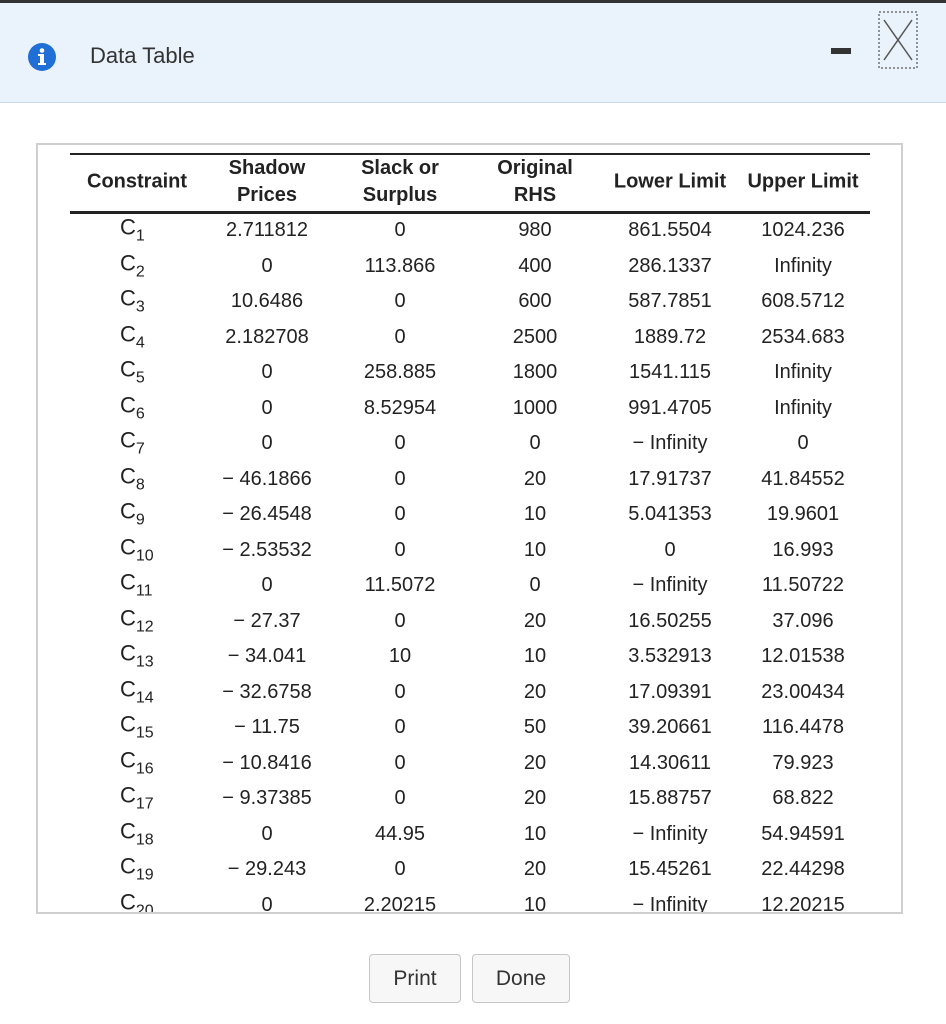 The image size is (946, 1024). I want to click on constraint-label: C5, so click(132, 373).